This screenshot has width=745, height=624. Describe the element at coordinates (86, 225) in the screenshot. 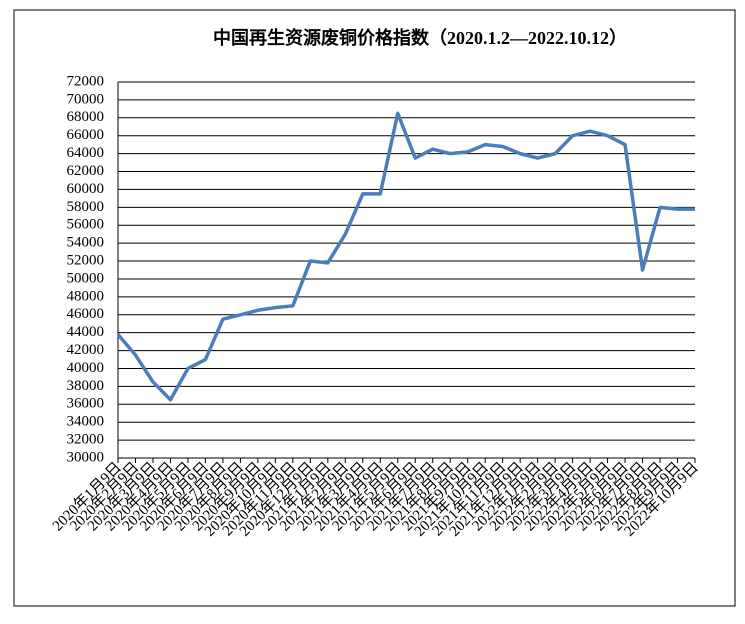

I see `y-tick-label: 56000` at that location.